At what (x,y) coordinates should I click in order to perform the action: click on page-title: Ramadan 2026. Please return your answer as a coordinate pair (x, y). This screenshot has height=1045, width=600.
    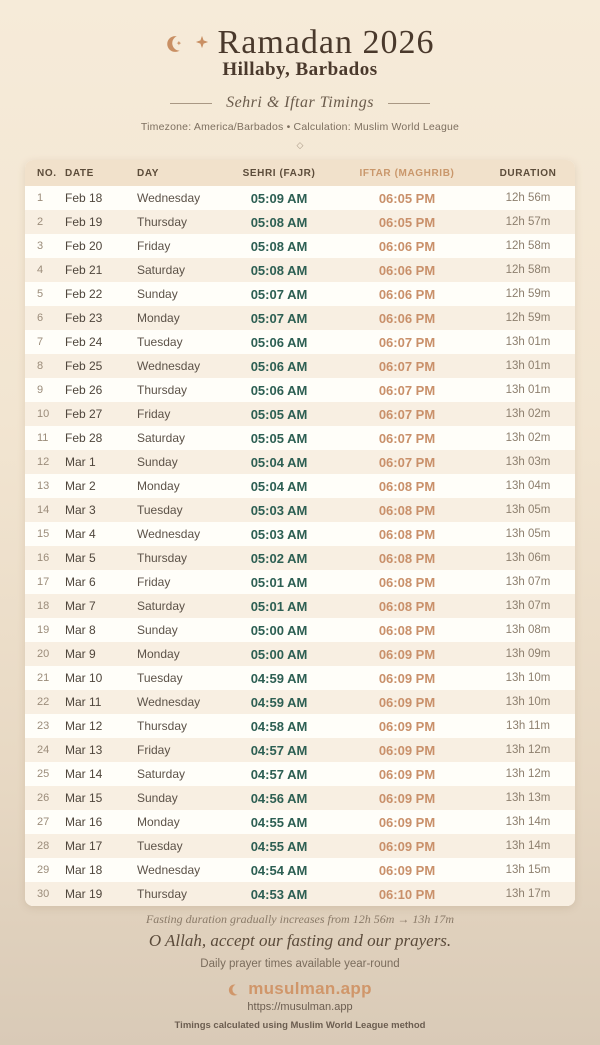
    Looking at the image, I should click on (326, 42).